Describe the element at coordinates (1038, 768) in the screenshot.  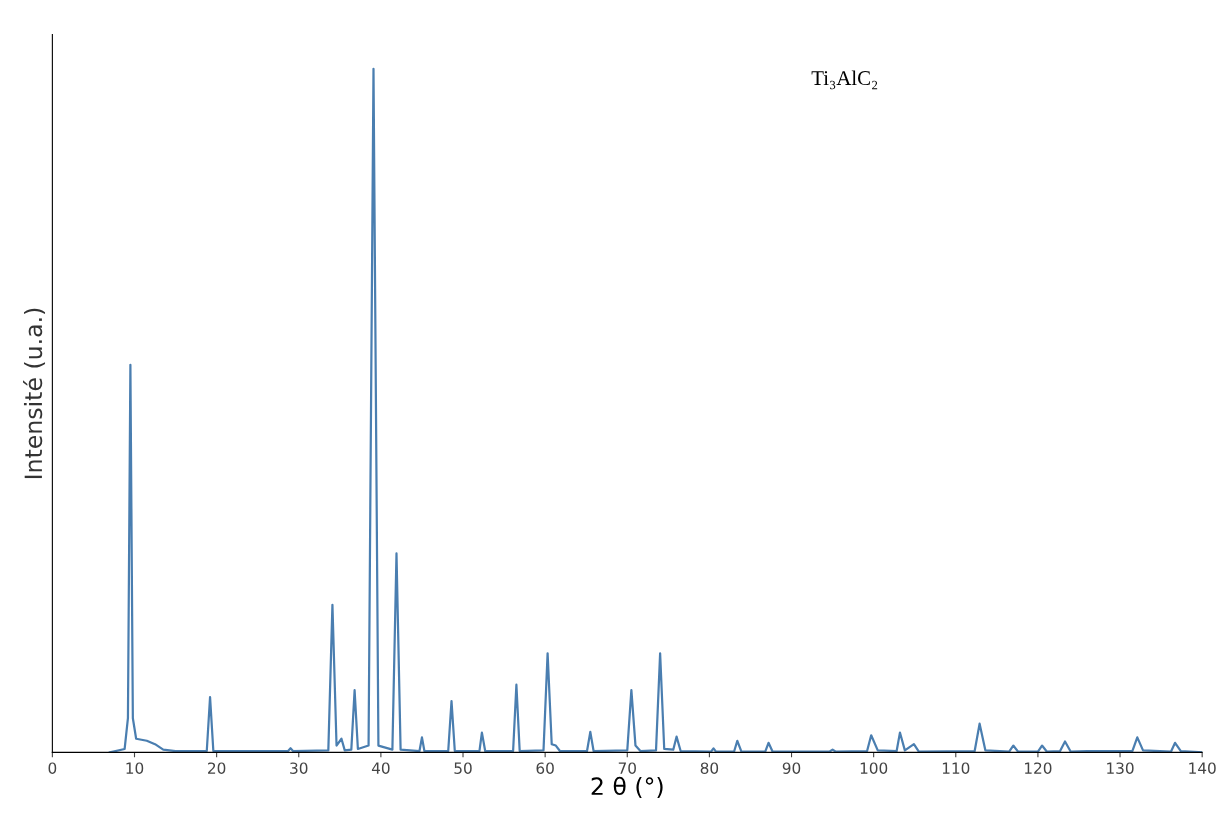
I see `x-tick-label: 120` at that location.